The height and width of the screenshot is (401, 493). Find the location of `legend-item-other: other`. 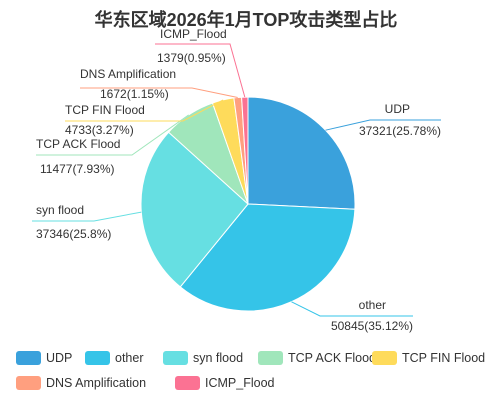

legend-item-other: other is located at coordinates (114, 358).